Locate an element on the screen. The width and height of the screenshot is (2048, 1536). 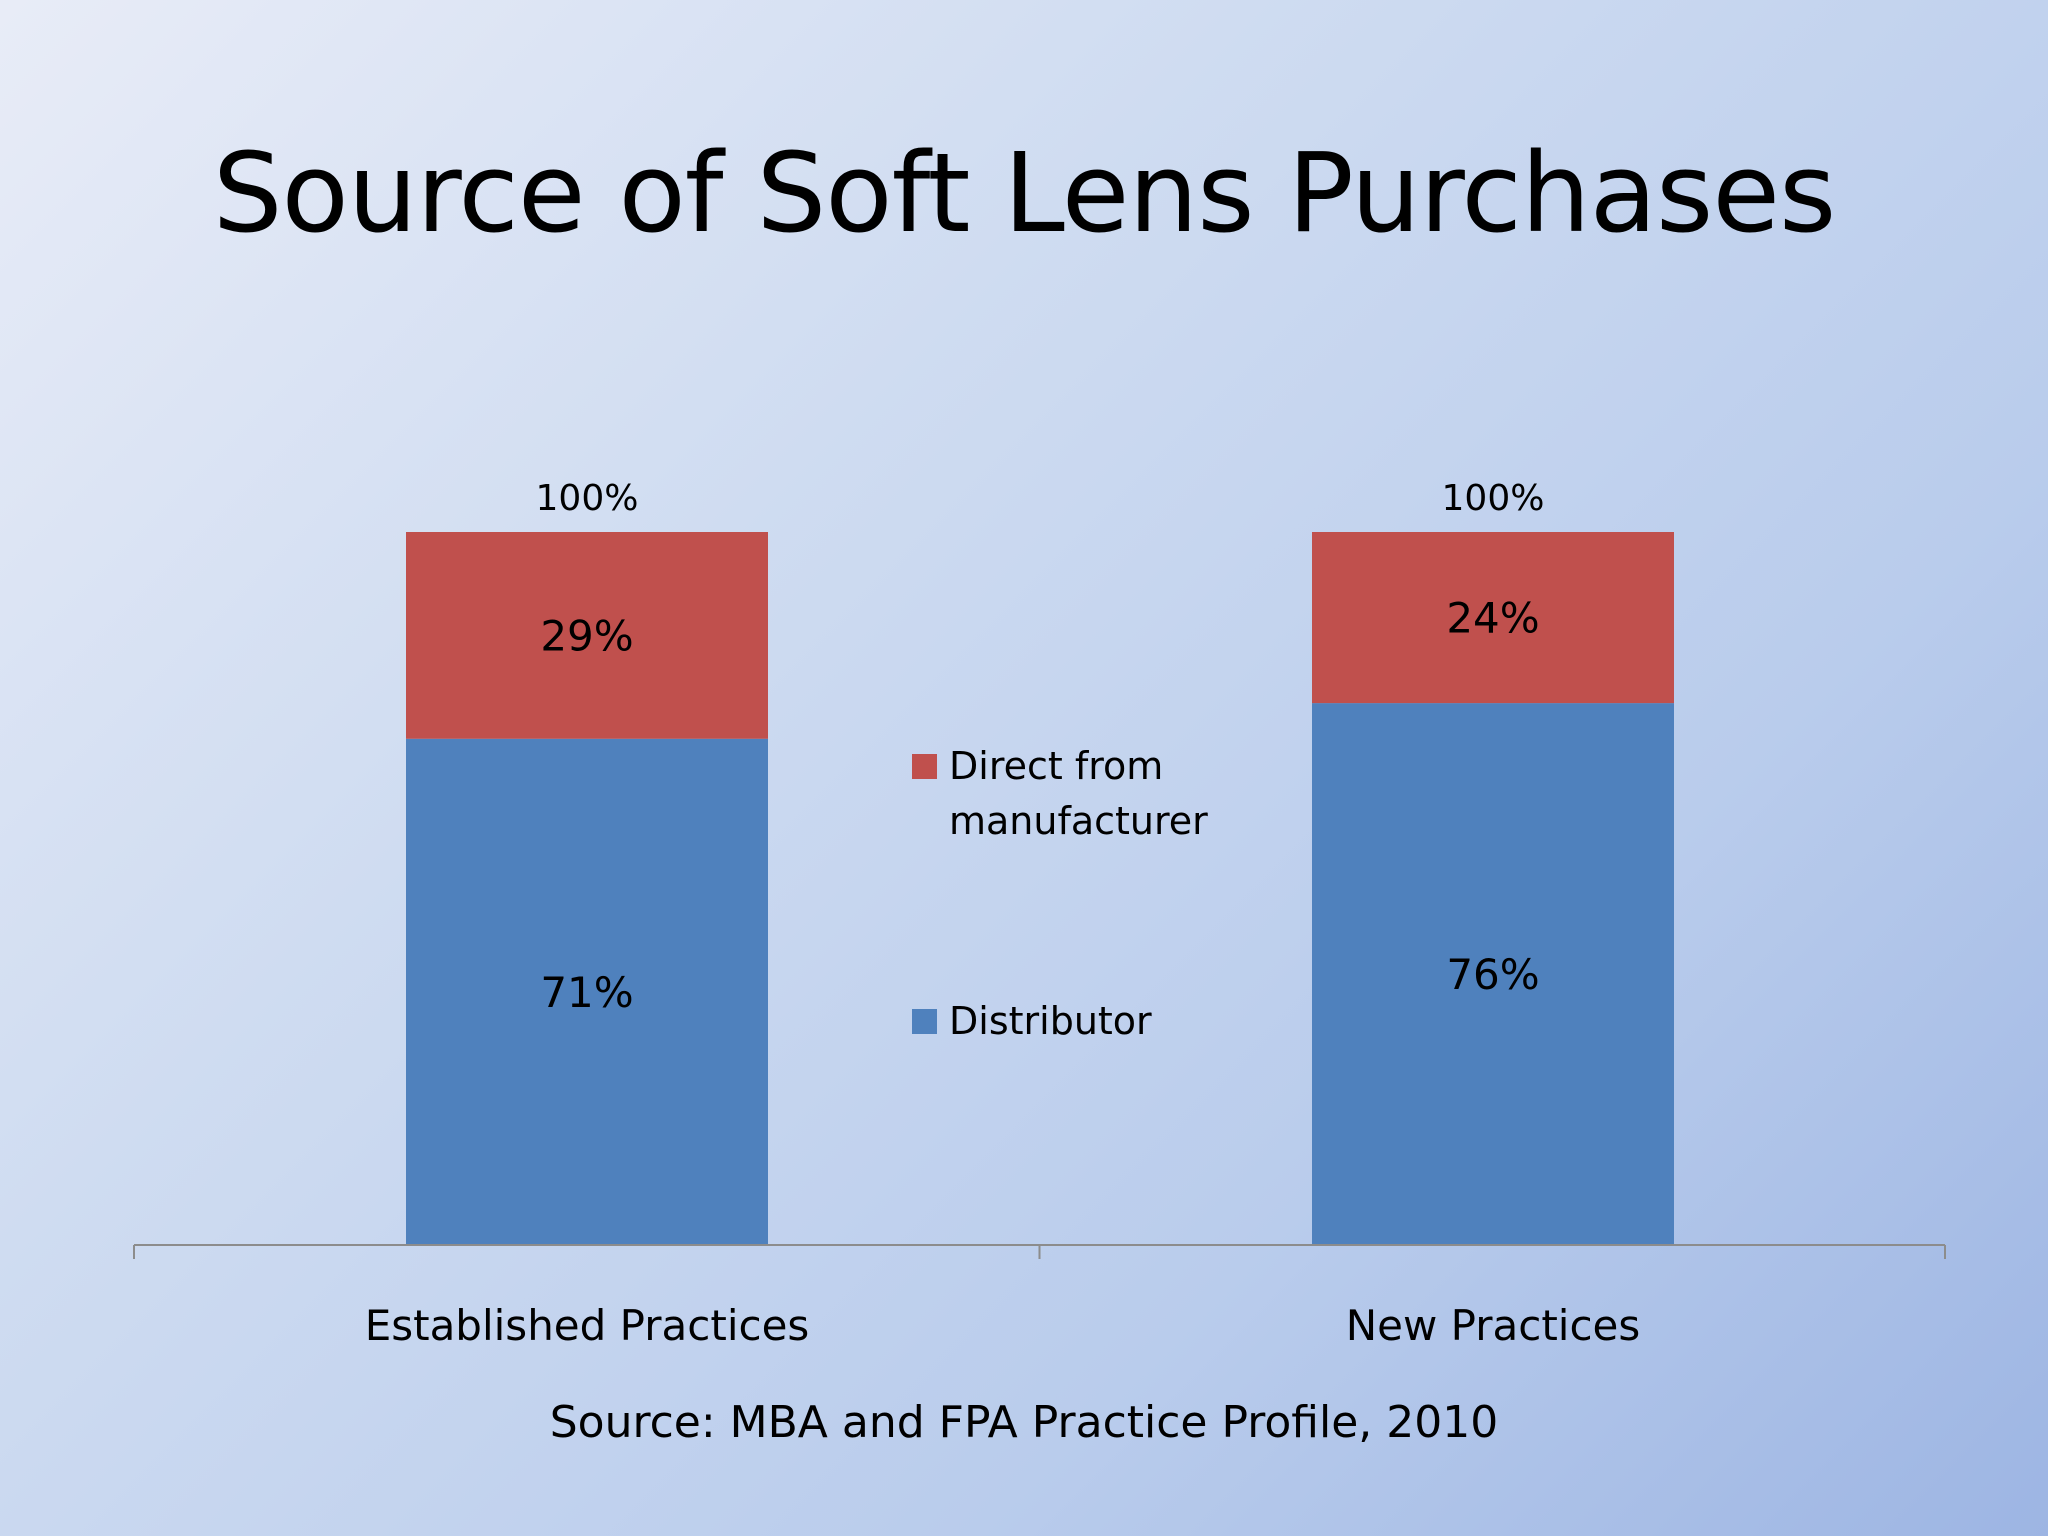
category-label: New Practices is located at coordinates (1493, 1325).